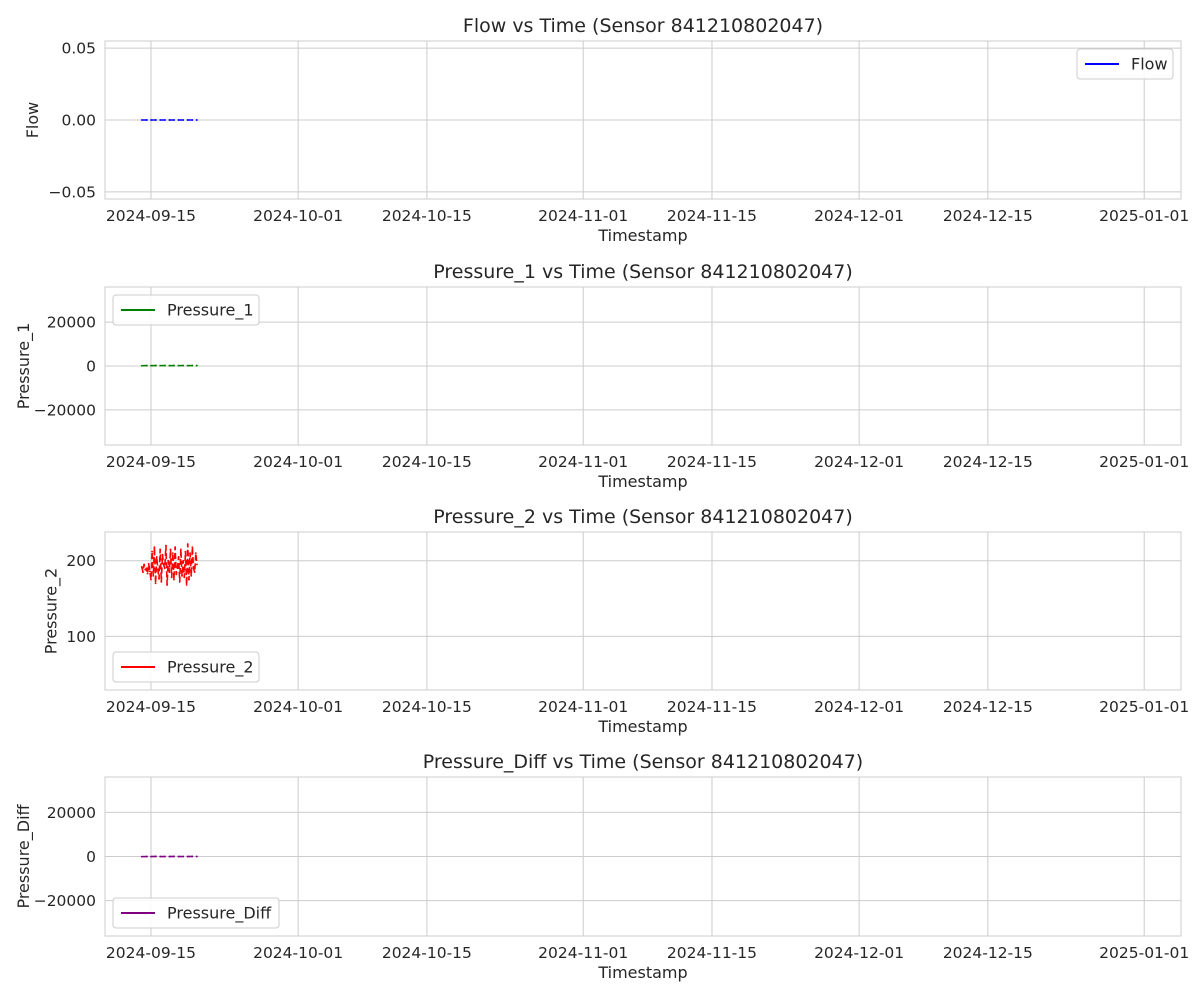 The width and height of the screenshot is (1200, 1000). Describe the element at coordinates (78, 121) in the screenshot. I see `y-tick-label: 0.00` at that location.